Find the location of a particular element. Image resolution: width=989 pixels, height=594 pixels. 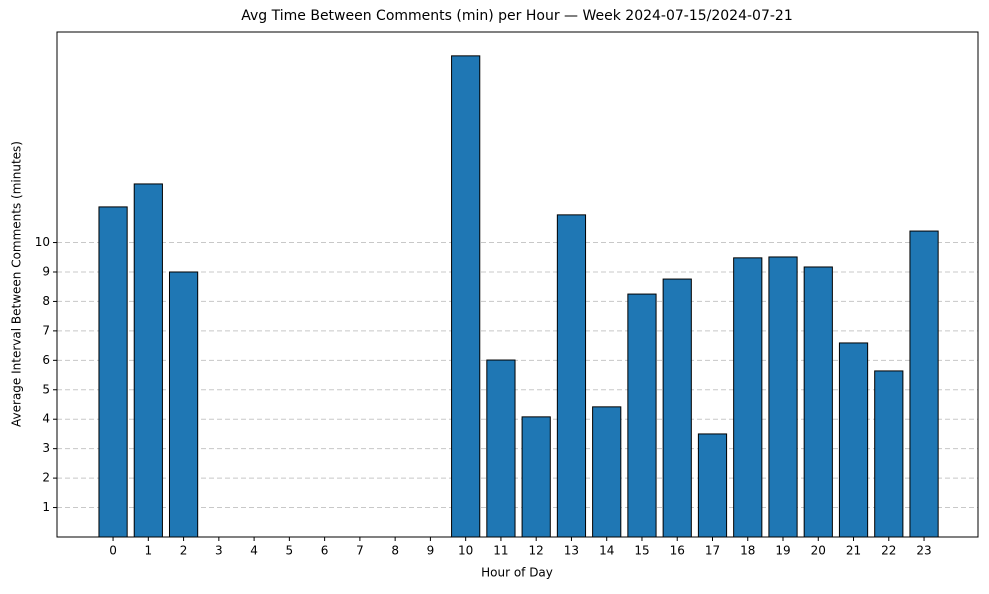

x-tick-label: 12 is located at coordinates (536, 551).